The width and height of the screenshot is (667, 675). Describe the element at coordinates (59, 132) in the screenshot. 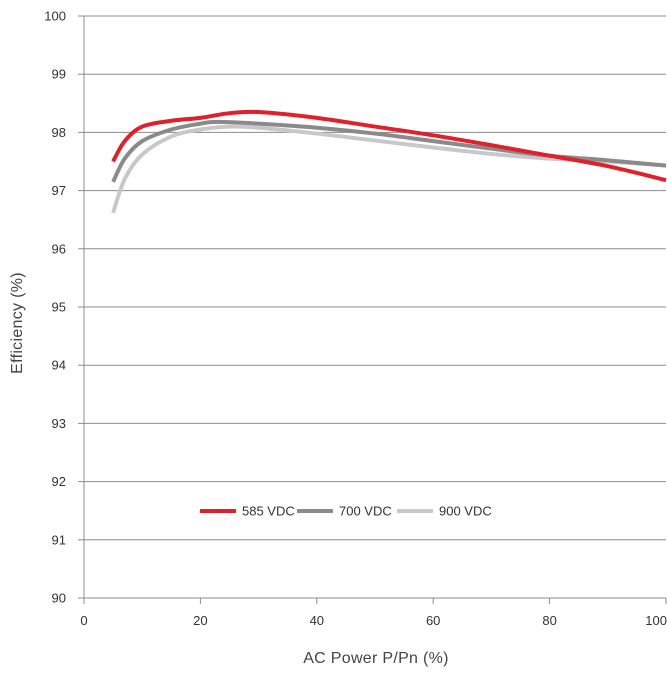

I see `y-tick-label: 98` at that location.